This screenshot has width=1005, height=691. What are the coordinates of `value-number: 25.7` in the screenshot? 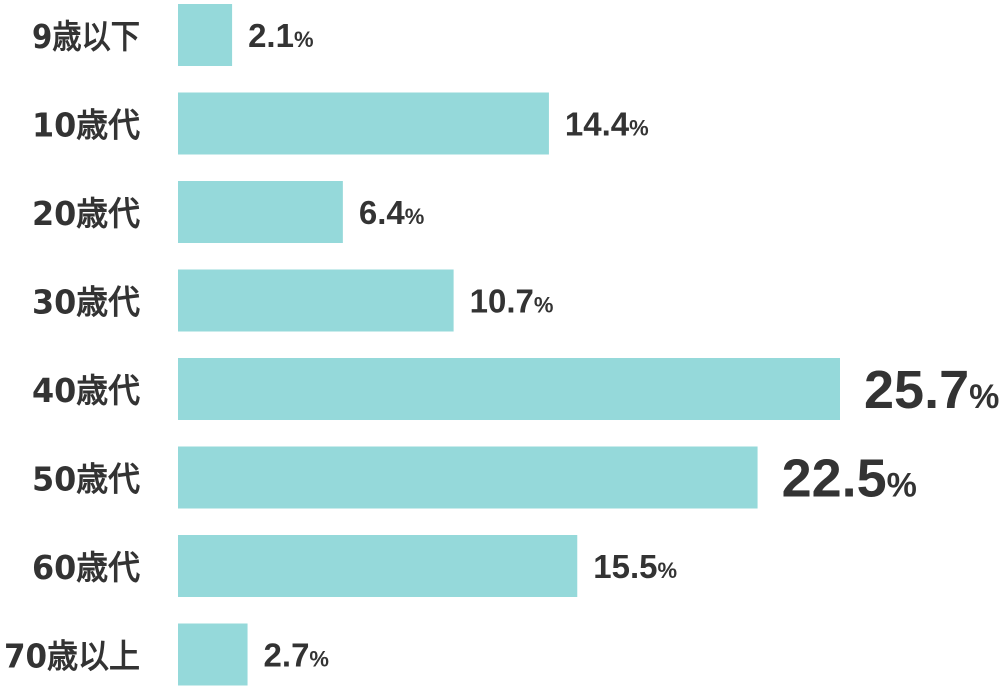 It's located at (916, 390).